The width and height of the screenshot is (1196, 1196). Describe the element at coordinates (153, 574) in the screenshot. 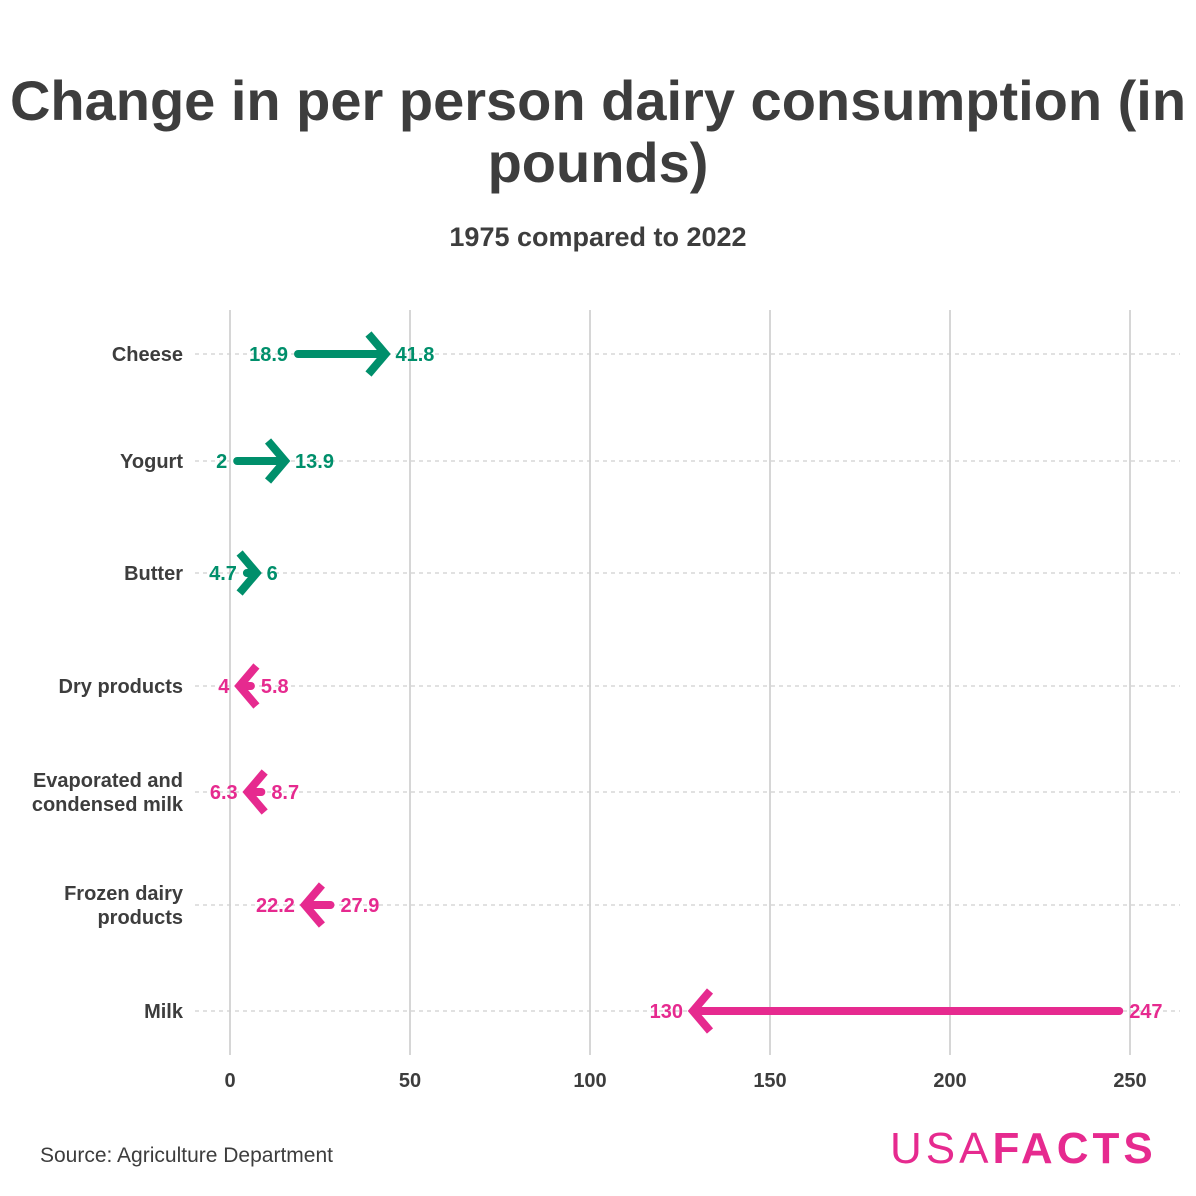

I see `category-label: Butter` at that location.